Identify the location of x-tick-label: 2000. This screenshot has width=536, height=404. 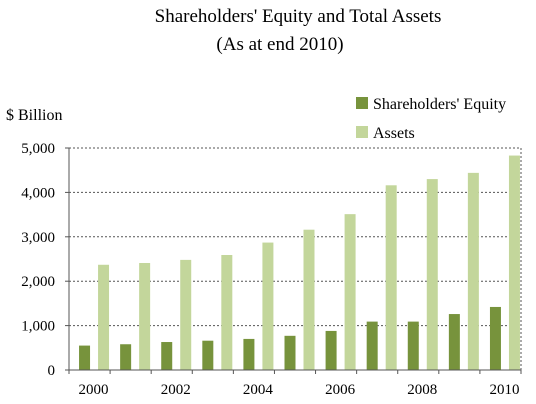
(94, 390).